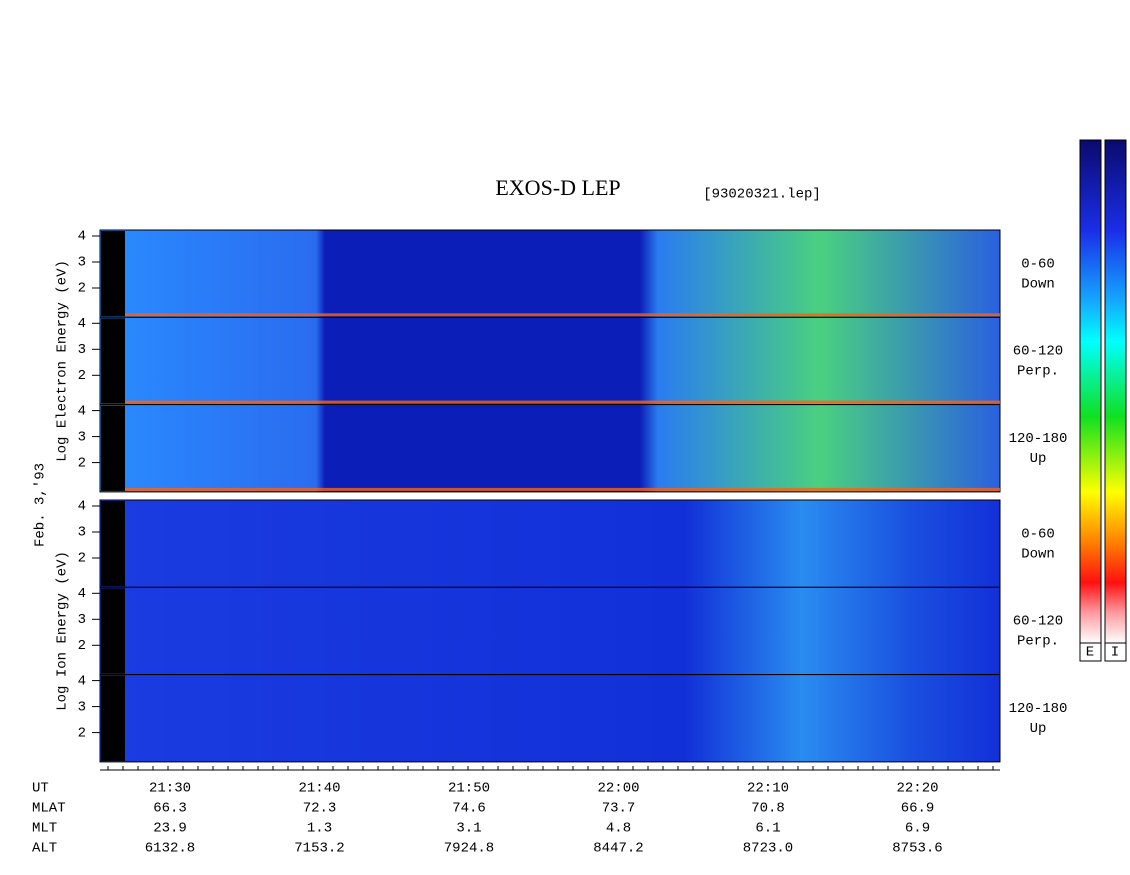 The height and width of the screenshot is (875, 1130). What do you see at coordinates (63, 361) in the screenshot?
I see `y-axis-label: Log Electron Energy (eV)` at bounding box center [63, 361].